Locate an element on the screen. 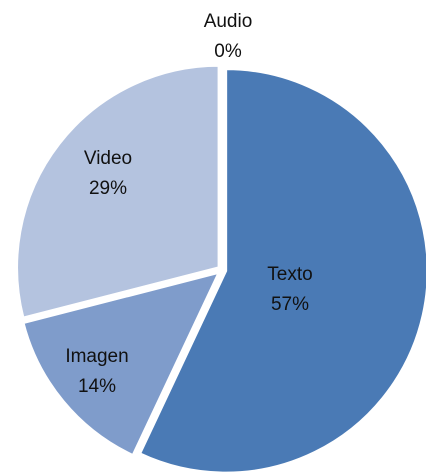 This screenshot has height=476, width=426. slice-label: Audio is located at coordinates (228, 21).